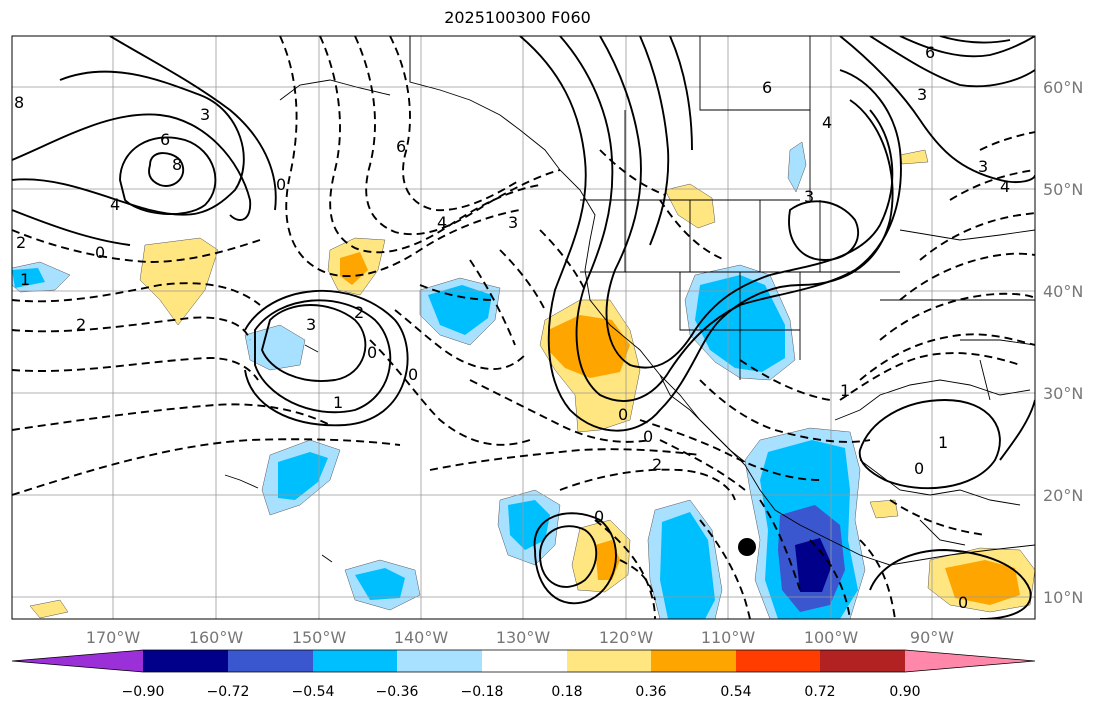  I want to click on colorbar-label: −0.90, so click(143, 692).